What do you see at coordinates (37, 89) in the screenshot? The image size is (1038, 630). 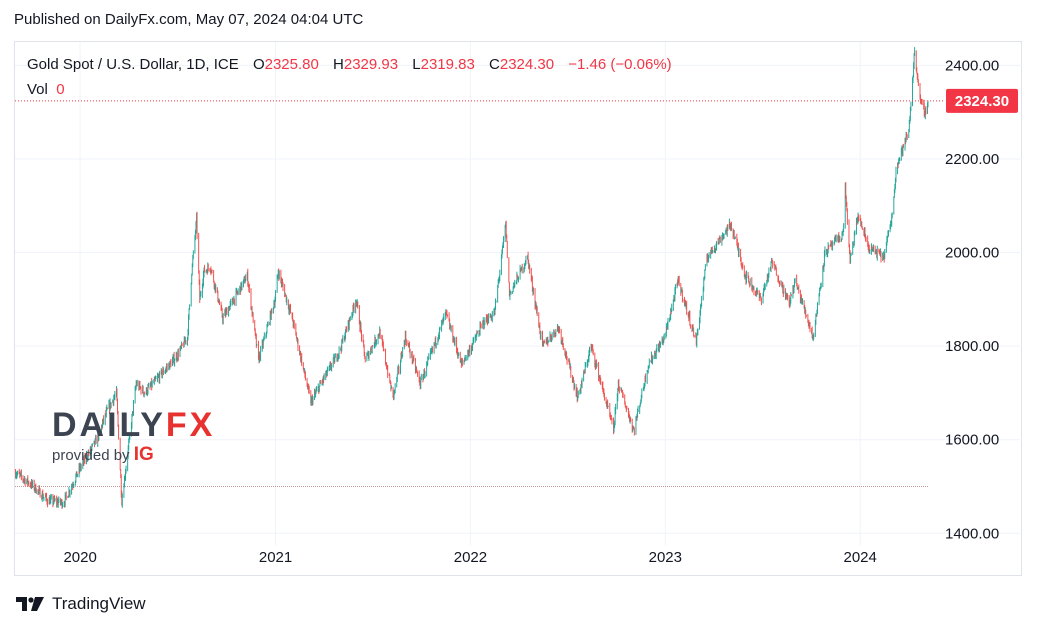 I see `vol-label: Vol` at bounding box center [37, 89].